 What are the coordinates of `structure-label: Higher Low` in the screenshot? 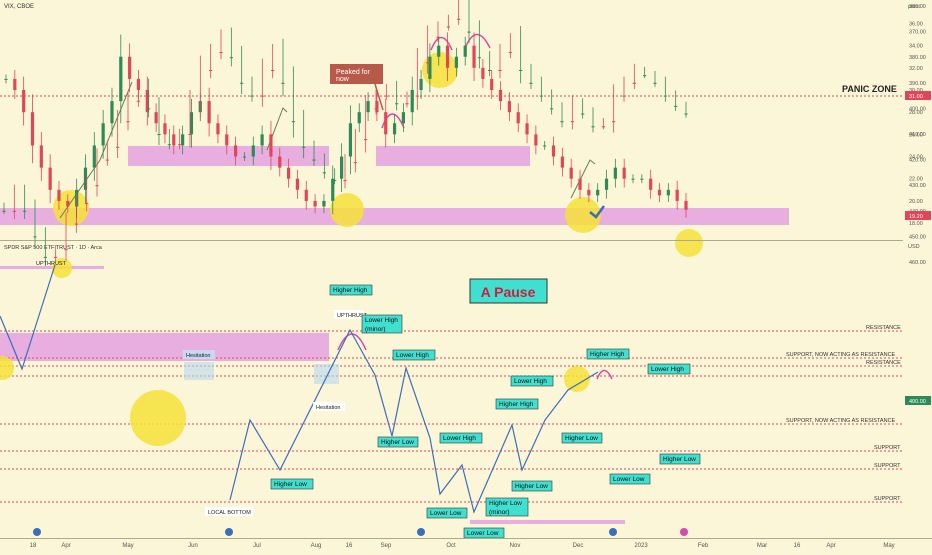 It's located at (397, 442).